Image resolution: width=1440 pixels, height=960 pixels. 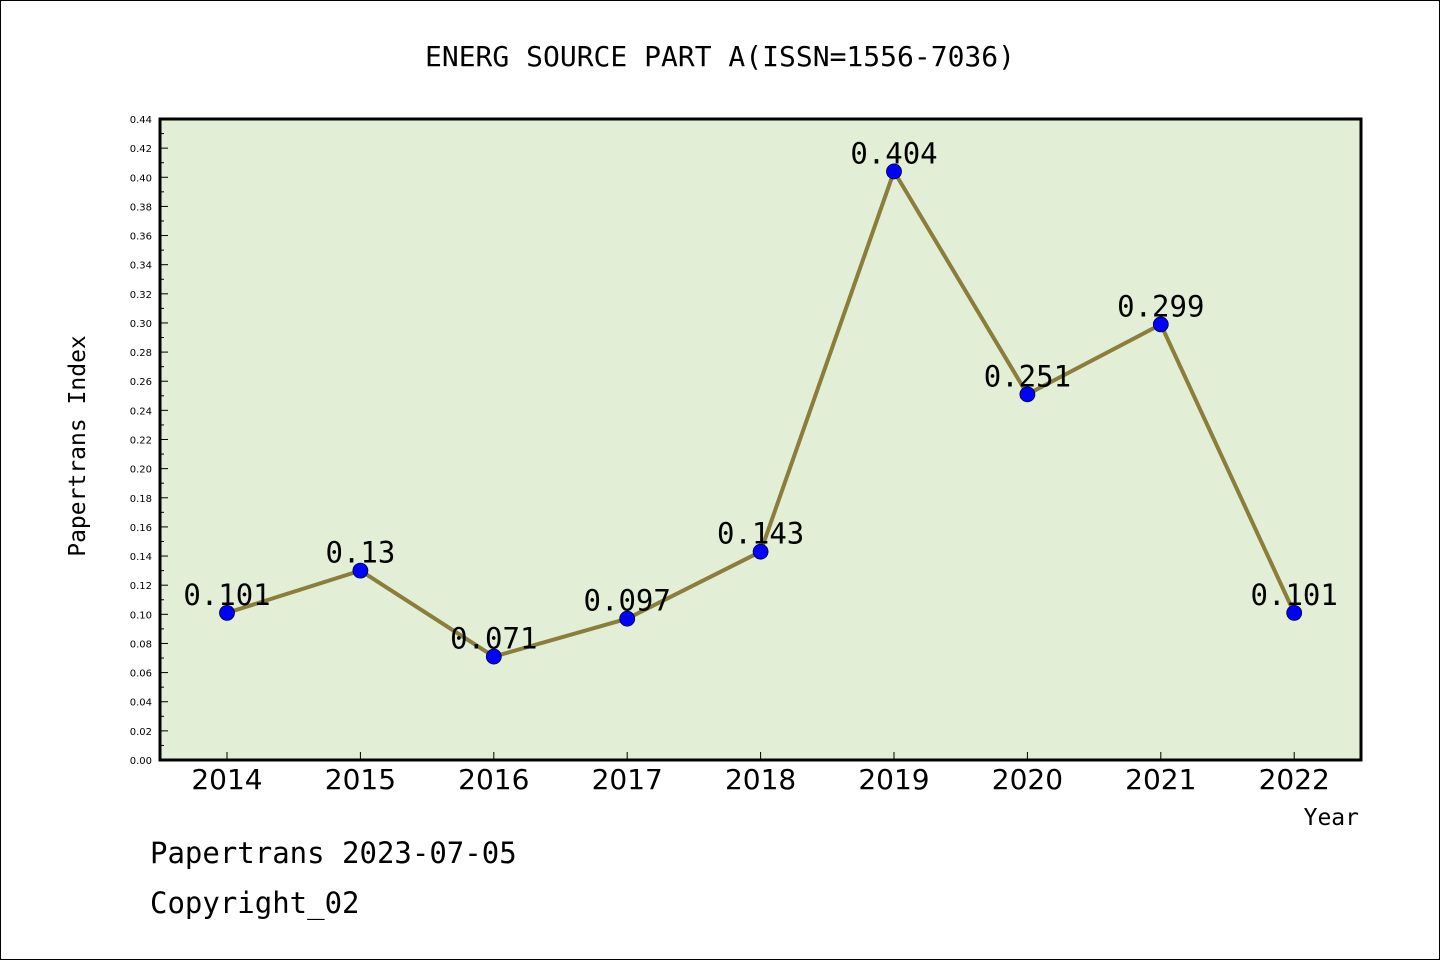 What do you see at coordinates (141, 120) in the screenshot?
I see `y-tick-label: 0.44` at bounding box center [141, 120].